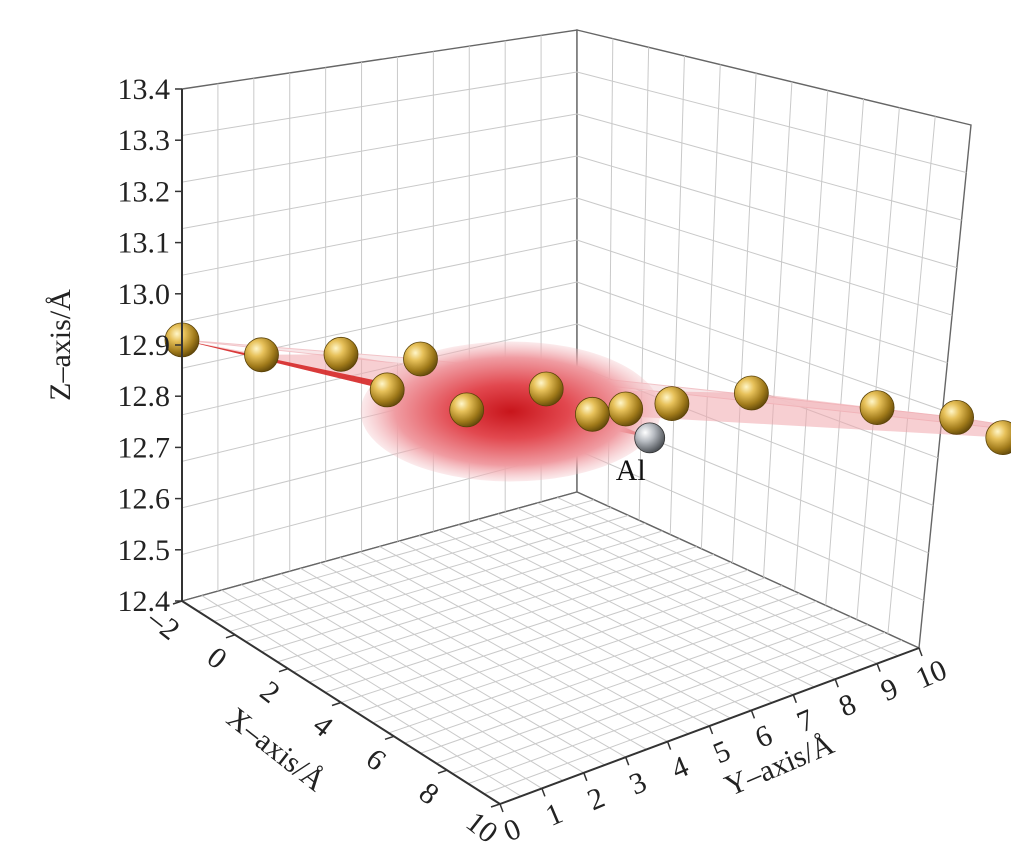 The image size is (1011, 866). Describe the element at coordinates (144, 601) in the screenshot. I see `z-tick-label: 12.4` at that location.